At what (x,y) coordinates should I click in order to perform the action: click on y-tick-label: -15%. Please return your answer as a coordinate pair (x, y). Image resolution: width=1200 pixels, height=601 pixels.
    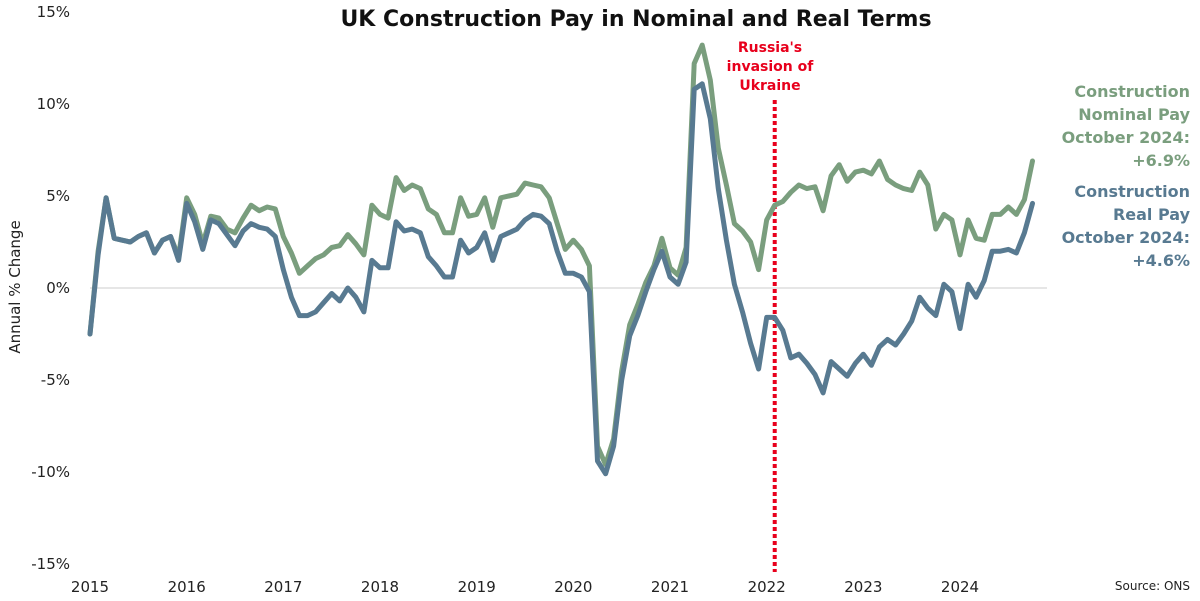
    Looking at the image, I should click on (50, 564).